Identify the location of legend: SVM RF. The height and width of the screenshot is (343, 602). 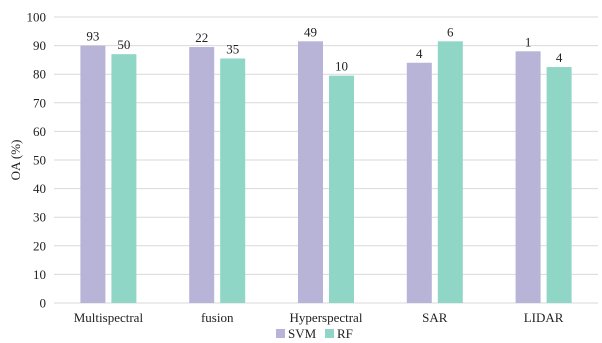
(314, 333).